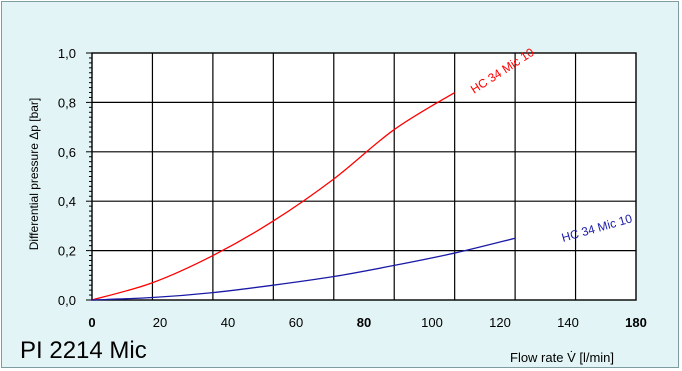  Describe the element at coordinates (364, 322) in the screenshot. I see `x-tick-label: 80` at that location.